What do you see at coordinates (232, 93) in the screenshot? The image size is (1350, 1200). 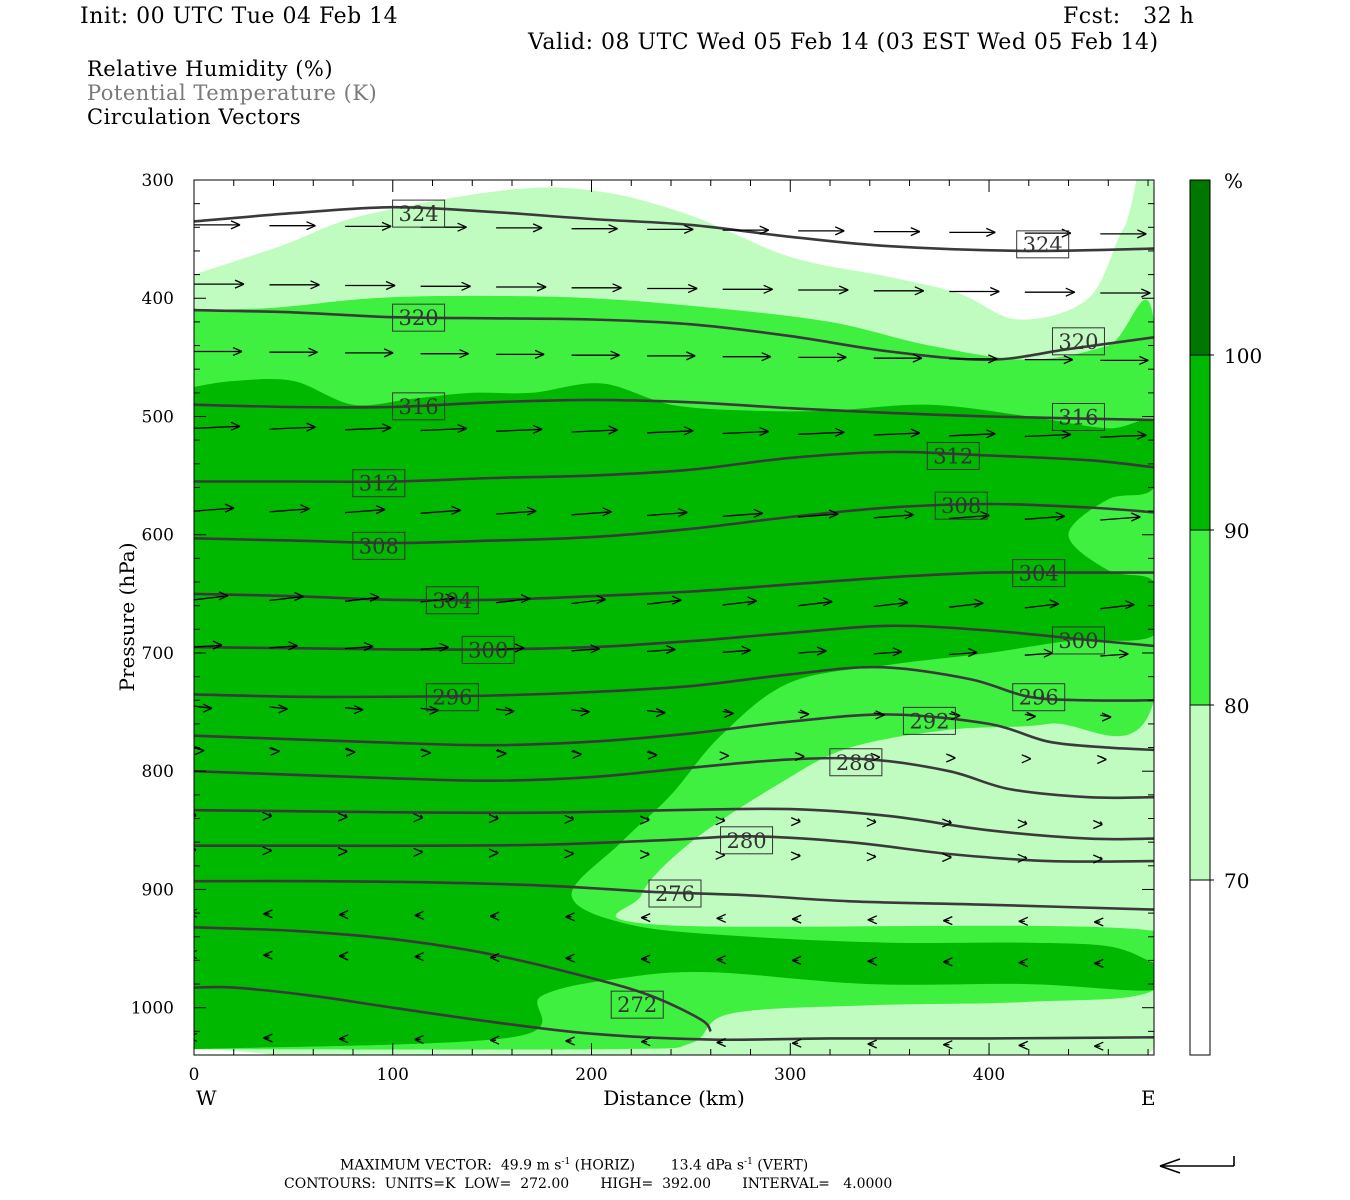 I see `legend-potential-temperature: Potential Temperature (K)` at bounding box center [232, 93].